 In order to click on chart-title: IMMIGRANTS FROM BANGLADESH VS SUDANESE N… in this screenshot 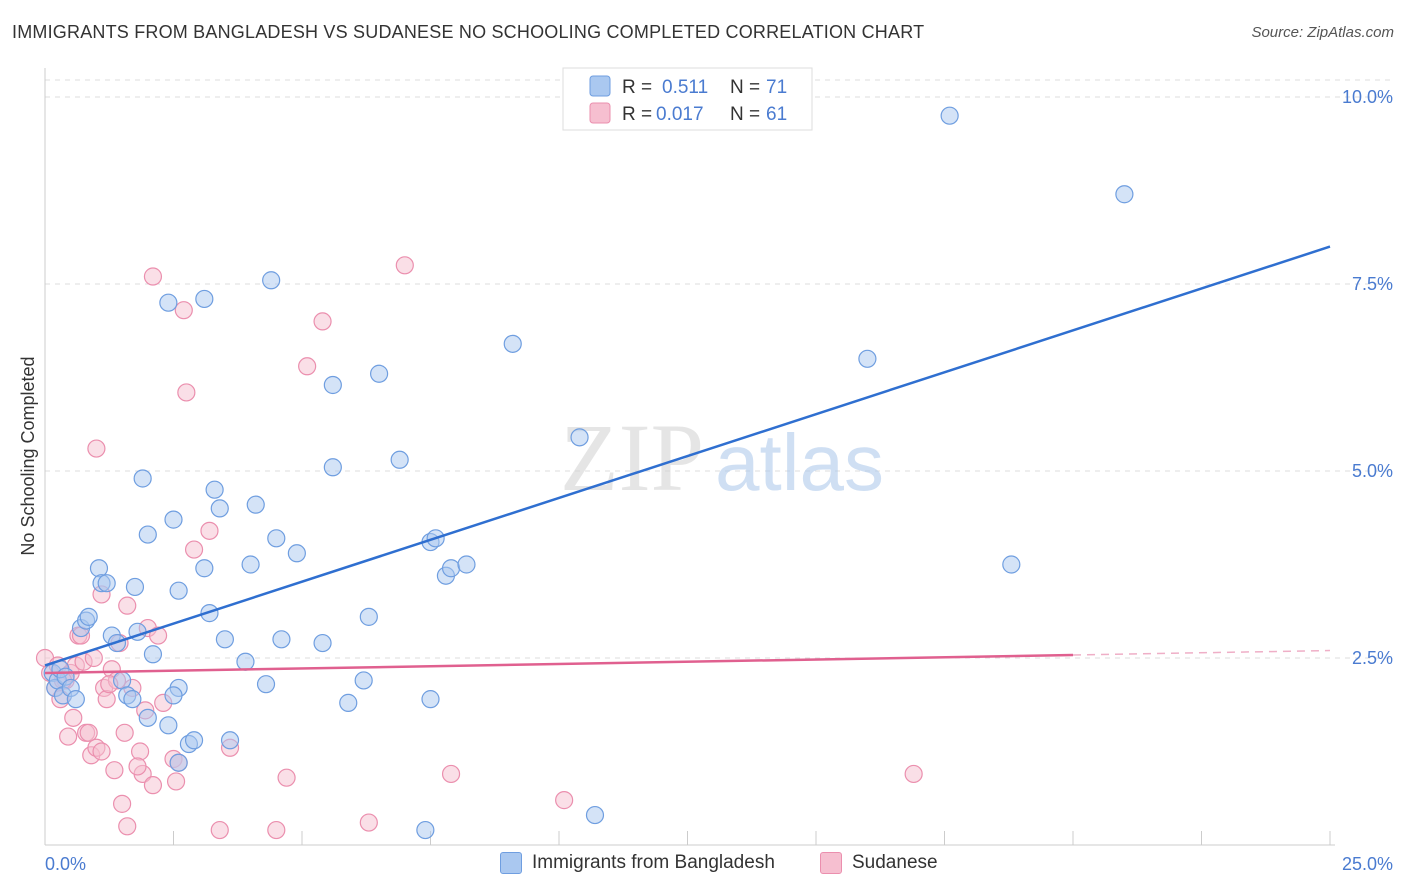, I will do `click(468, 32)`.